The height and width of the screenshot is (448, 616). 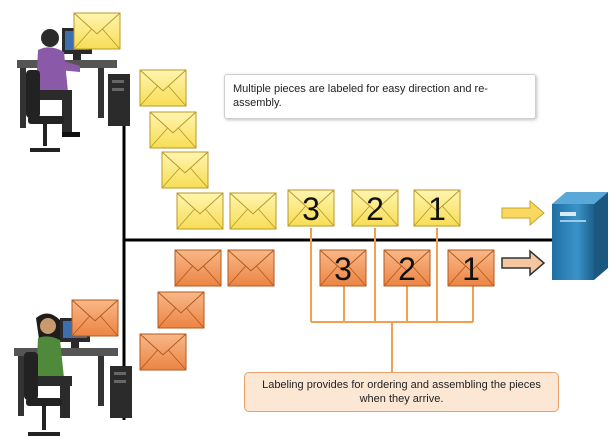 What do you see at coordinates (523, 263) in the screenshot?
I see `orange-arrow-icon` at bounding box center [523, 263].